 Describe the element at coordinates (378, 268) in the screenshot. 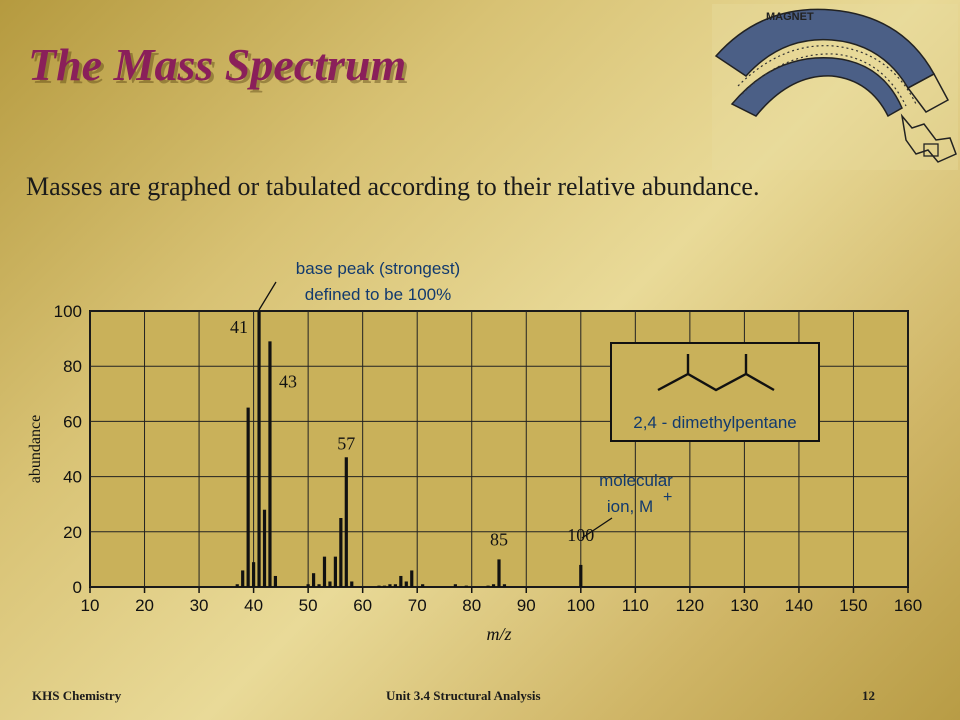

I see `base-peak-annotation-line1: base peak (strongest)` at that location.